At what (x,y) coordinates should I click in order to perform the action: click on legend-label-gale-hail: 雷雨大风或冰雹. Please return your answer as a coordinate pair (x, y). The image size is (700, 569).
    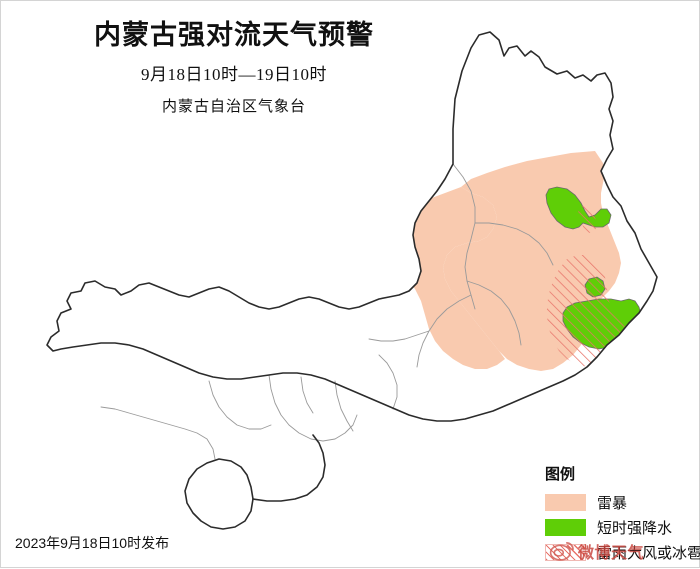
    Looking at the image, I should click on (648, 554).